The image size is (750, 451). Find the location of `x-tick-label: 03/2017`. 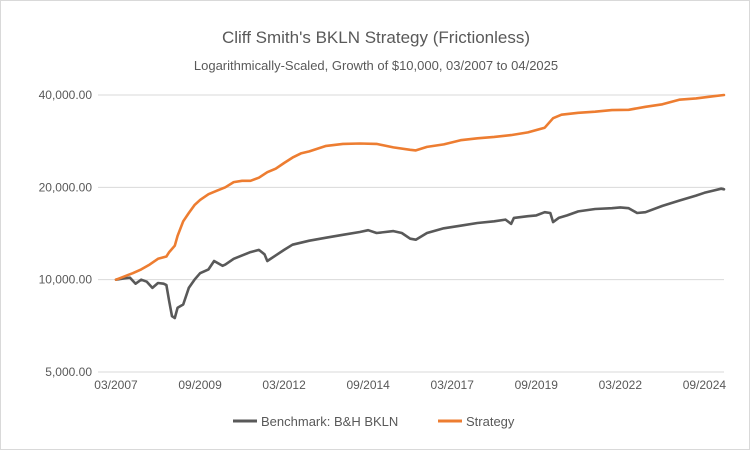

x-tick-label: 03/2017 is located at coordinates (453, 385).